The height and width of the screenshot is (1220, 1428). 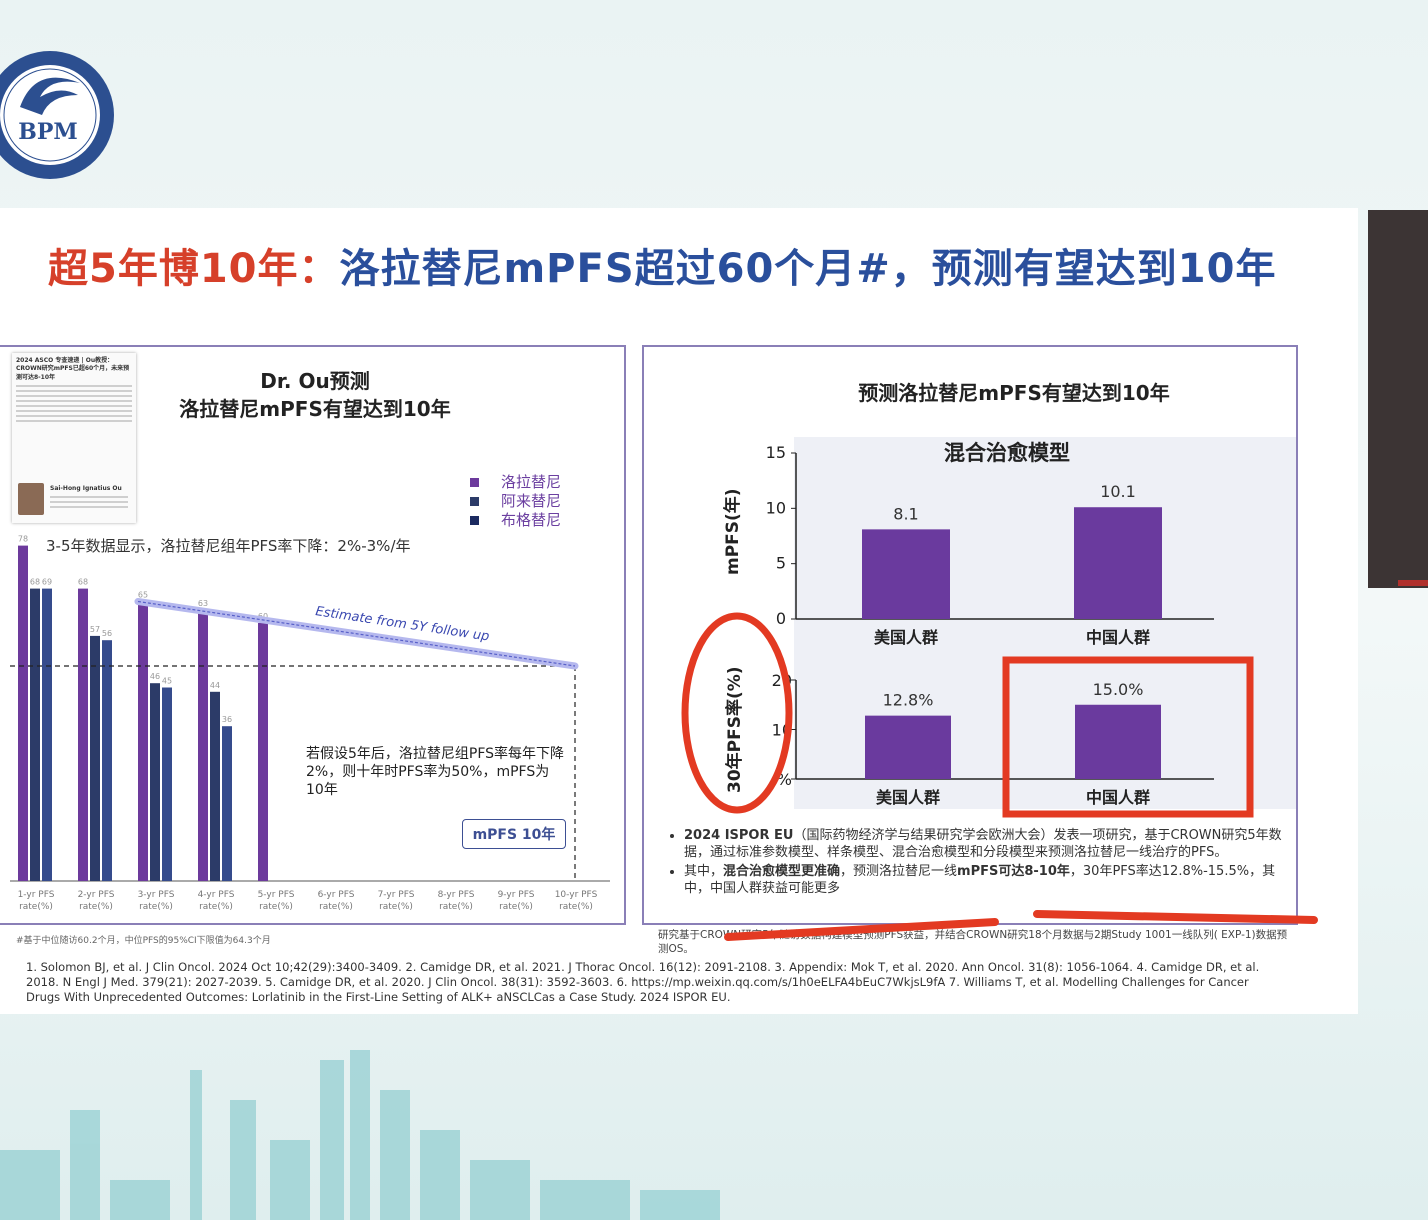 I want to click on data-label: 65, so click(x=143, y=595).